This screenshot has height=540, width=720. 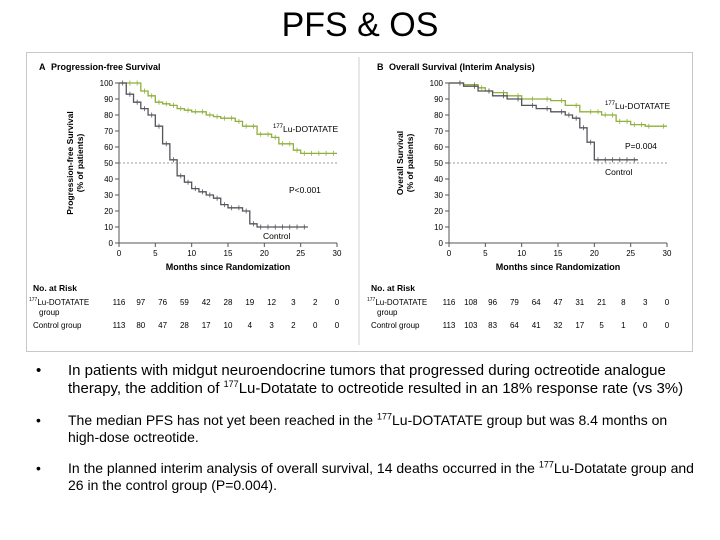 What do you see at coordinates (471, 325) in the screenshot?
I see `risk-table-value: 103` at bounding box center [471, 325].